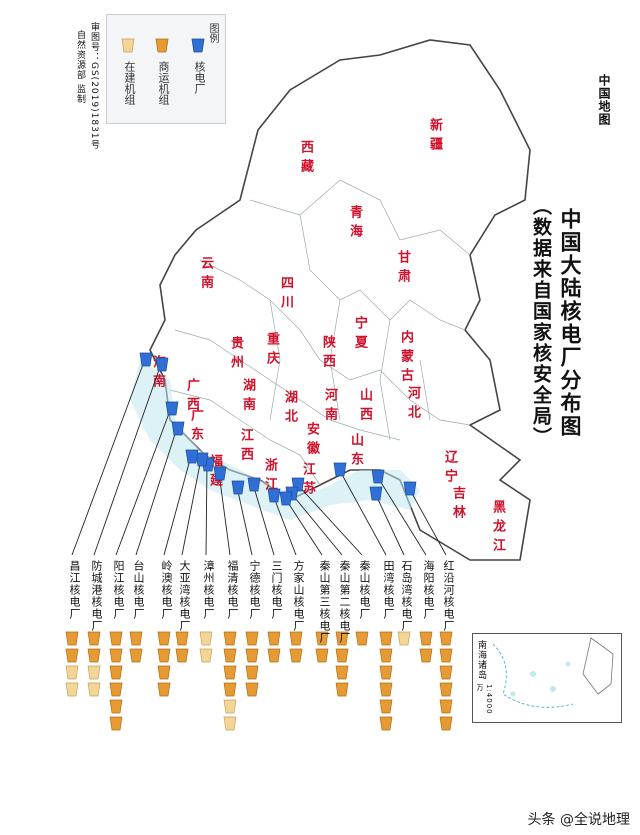  I want to click on province-label: 广西, so click(191, 397).